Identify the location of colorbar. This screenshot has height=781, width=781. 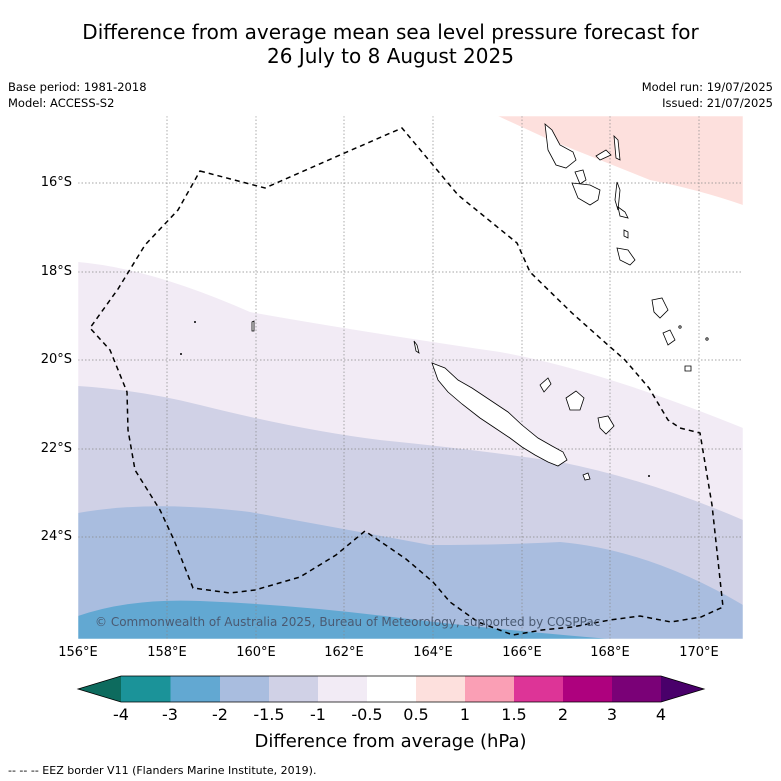
(391, 689).